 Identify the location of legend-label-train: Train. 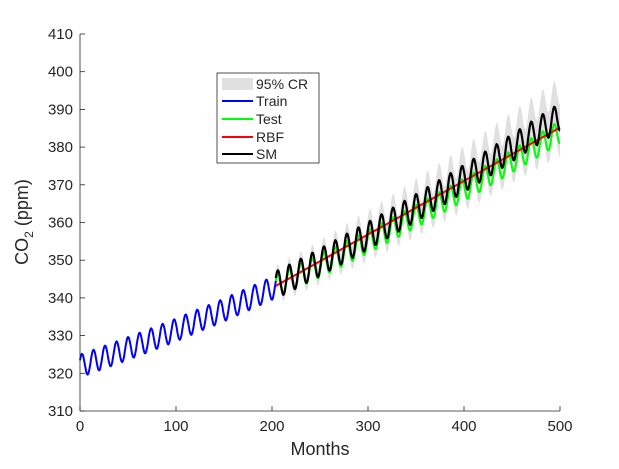
(271, 101).